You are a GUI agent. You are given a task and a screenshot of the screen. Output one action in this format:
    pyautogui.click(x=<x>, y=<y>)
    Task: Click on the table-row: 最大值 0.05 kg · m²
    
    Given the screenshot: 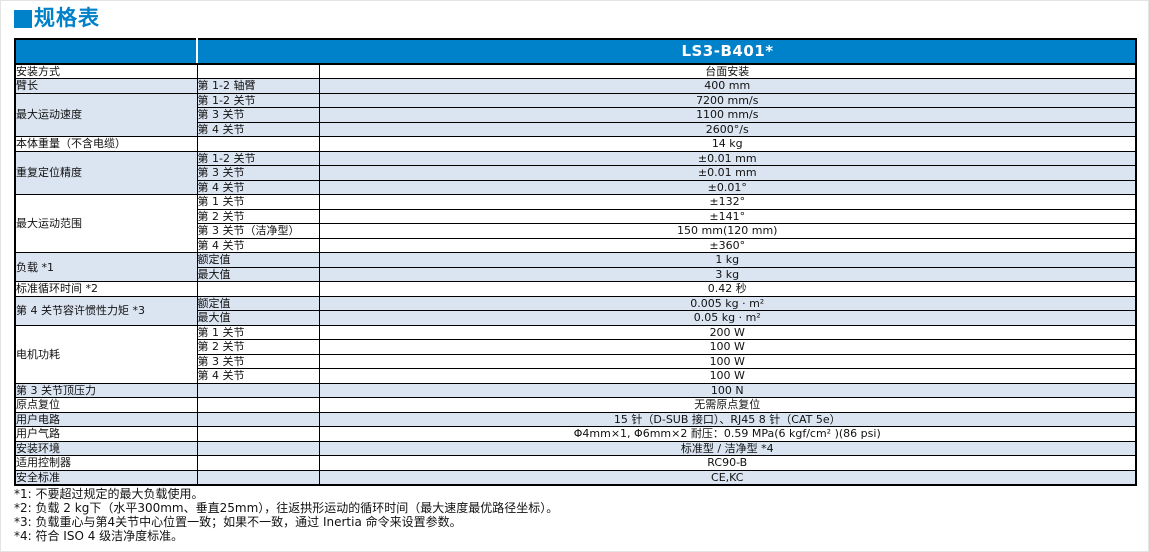 What is the action you would take?
    pyautogui.click(x=576, y=318)
    